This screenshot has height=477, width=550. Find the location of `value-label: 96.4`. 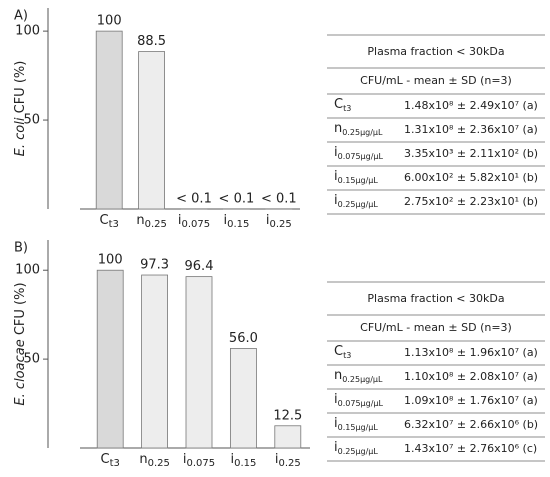

value-label: 96.4 is located at coordinates (199, 266).